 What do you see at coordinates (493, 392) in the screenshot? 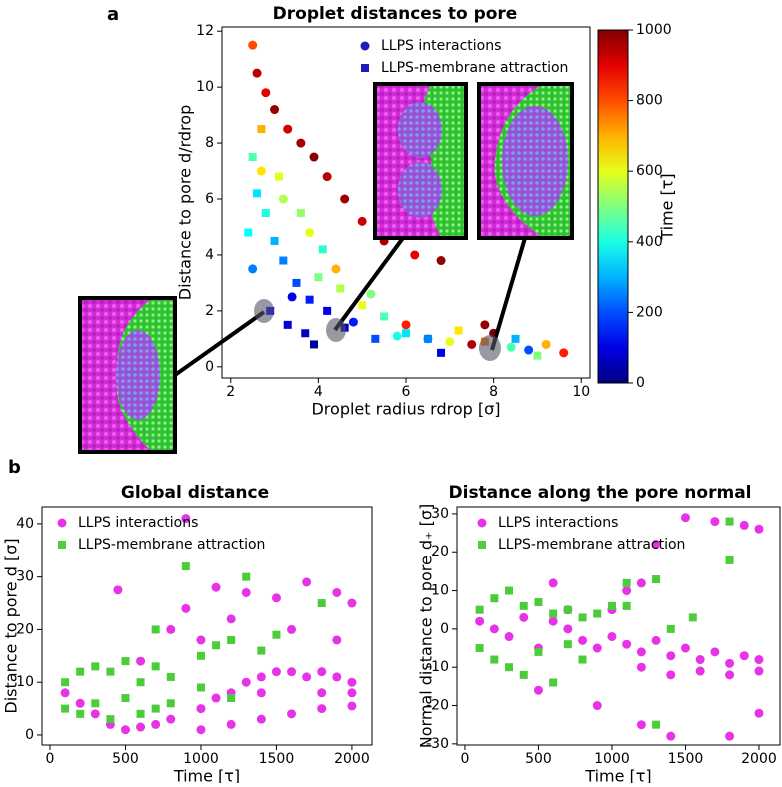
I see `x-tick-label: 8` at bounding box center [493, 392].